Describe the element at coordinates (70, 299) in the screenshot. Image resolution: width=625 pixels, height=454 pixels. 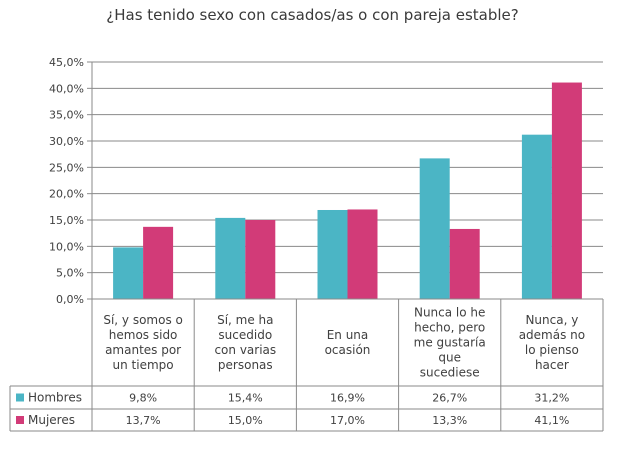
I see `y-tick-label: 0,0%` at that location.